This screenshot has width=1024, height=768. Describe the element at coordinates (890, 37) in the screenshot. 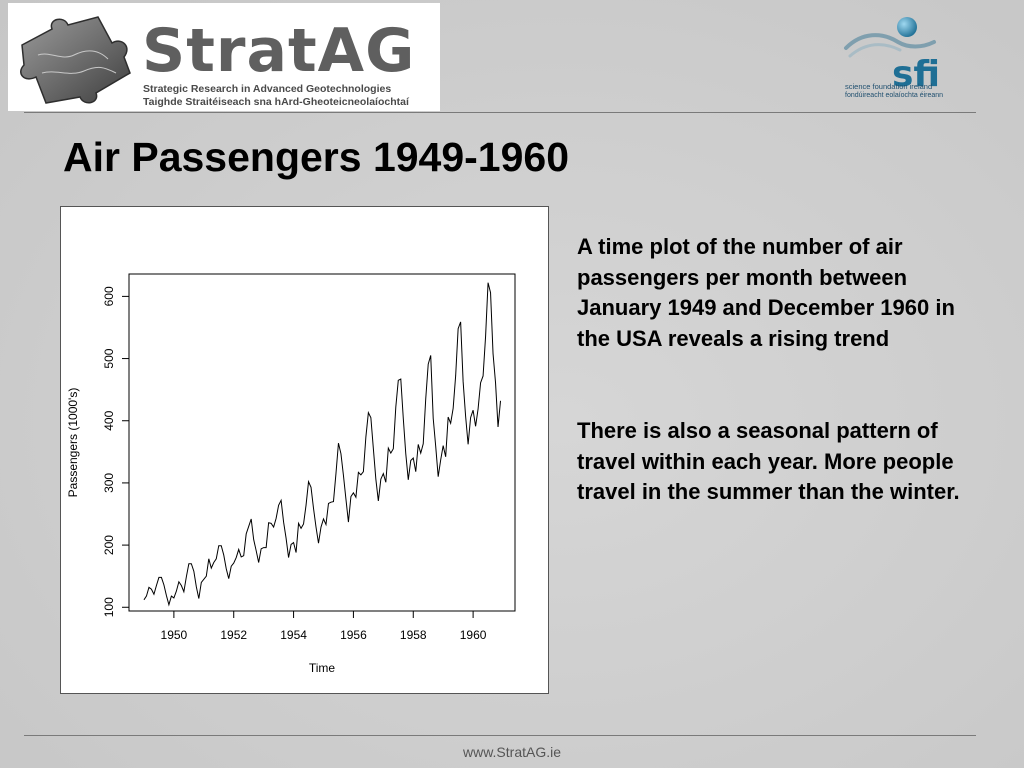

I see `sfi-swoosh-icon` at that location.